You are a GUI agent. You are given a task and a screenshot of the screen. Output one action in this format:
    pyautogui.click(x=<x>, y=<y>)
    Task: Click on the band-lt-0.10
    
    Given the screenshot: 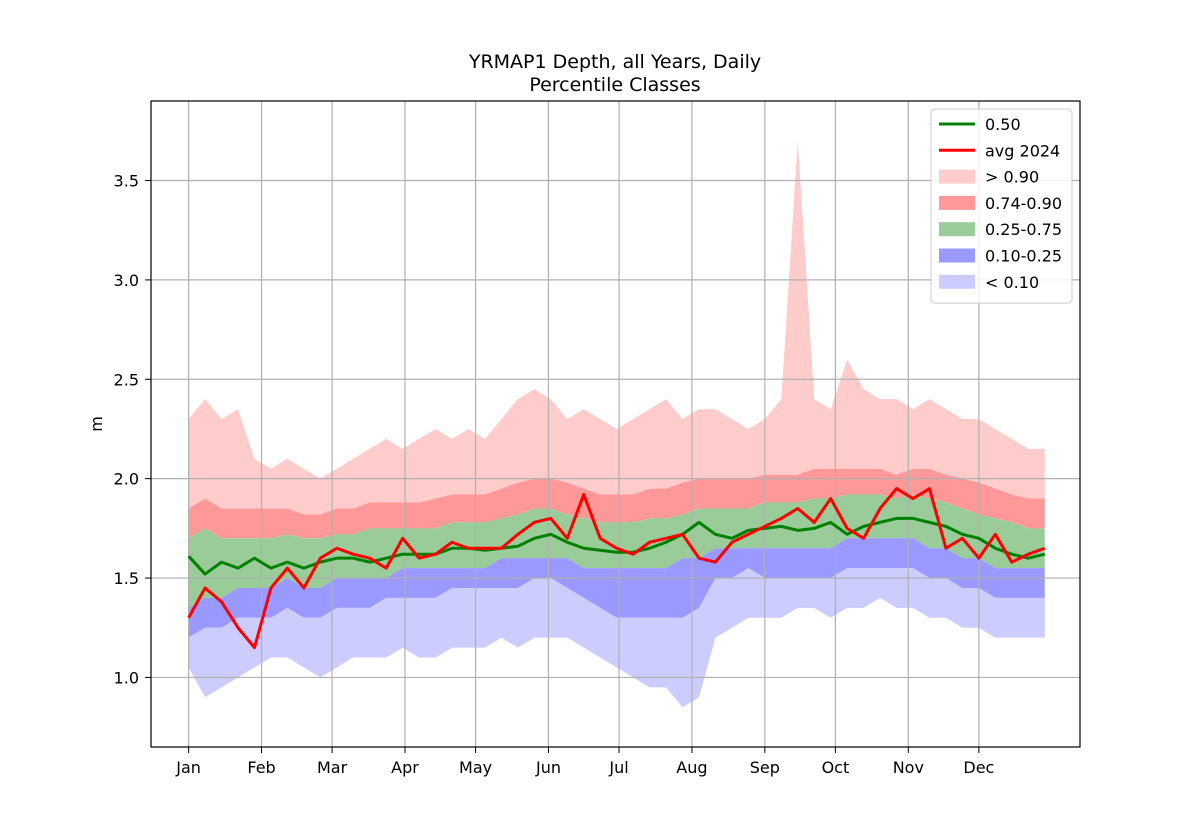 What is the action you would take?
    pyautogui.click(x=616, y=638)
    